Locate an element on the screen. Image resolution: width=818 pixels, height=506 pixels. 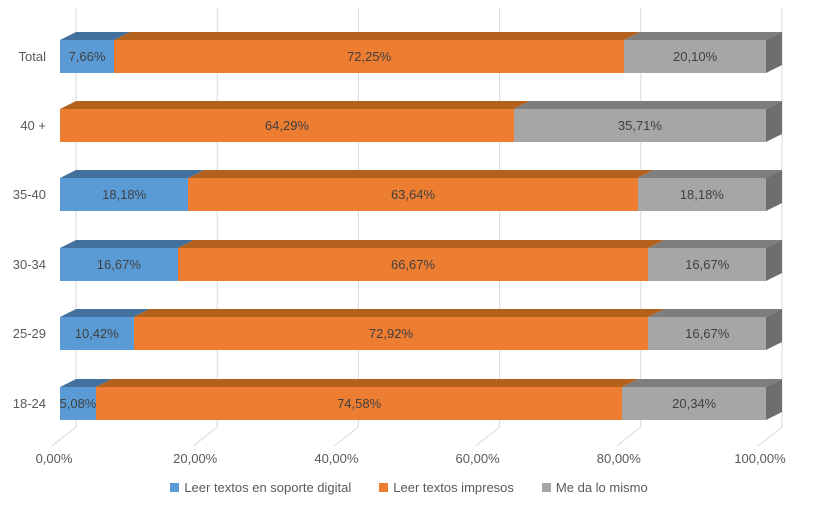
category-label: 40 + is located at coordinates (33, 125).